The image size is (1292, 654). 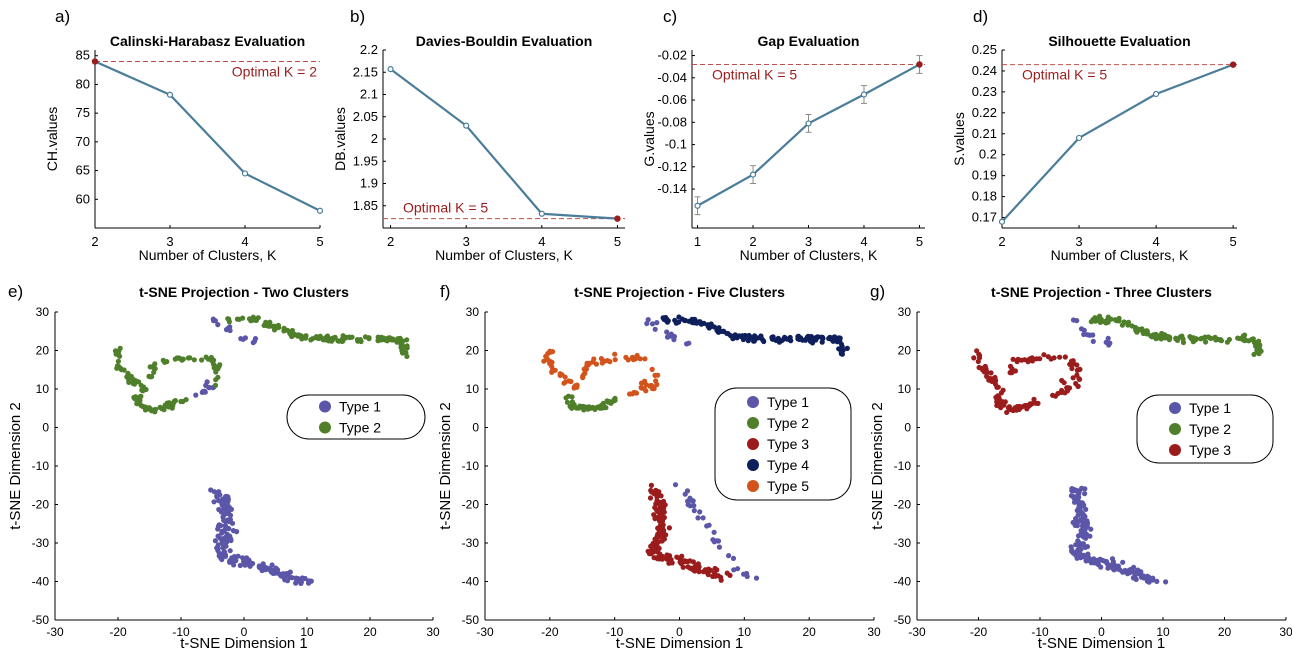 What do you see at coordinates (365, 116) in the screenshot?
I see `y-tick-label: 2.05` at bounding box center [365, 116].